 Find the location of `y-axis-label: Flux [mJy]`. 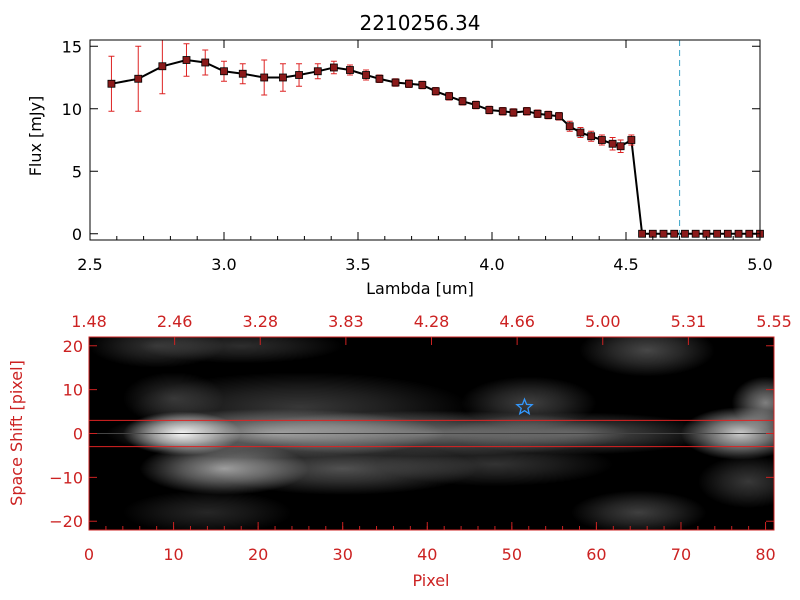

y-axis-label: Flux [mJy] is located at coordinates (35, 136).